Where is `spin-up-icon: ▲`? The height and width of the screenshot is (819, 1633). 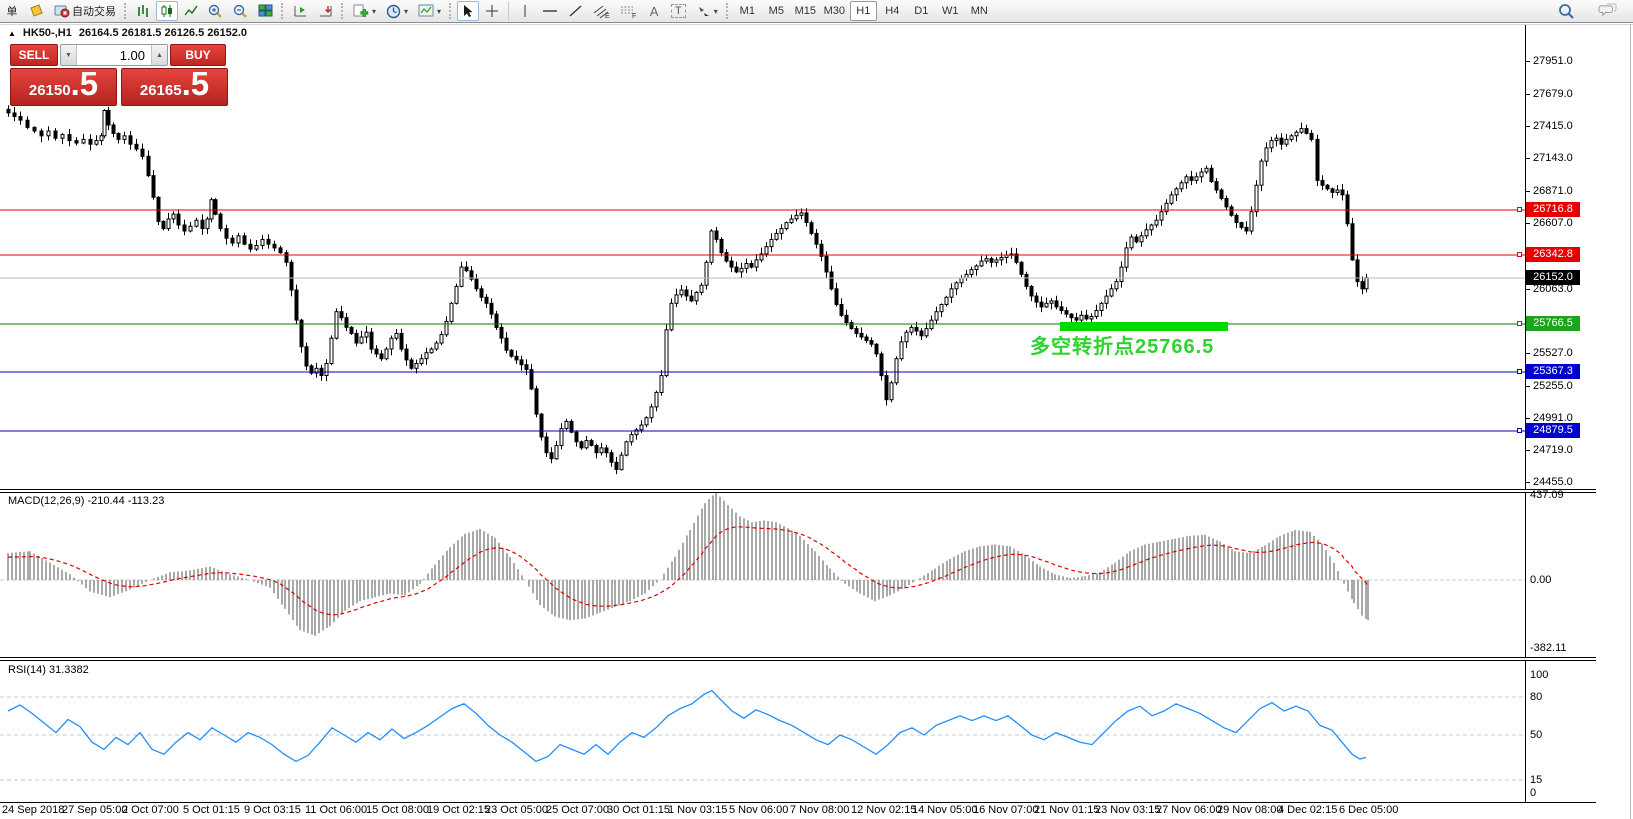
spin-up-icon: ▲ is located at coordinates (159, 55).